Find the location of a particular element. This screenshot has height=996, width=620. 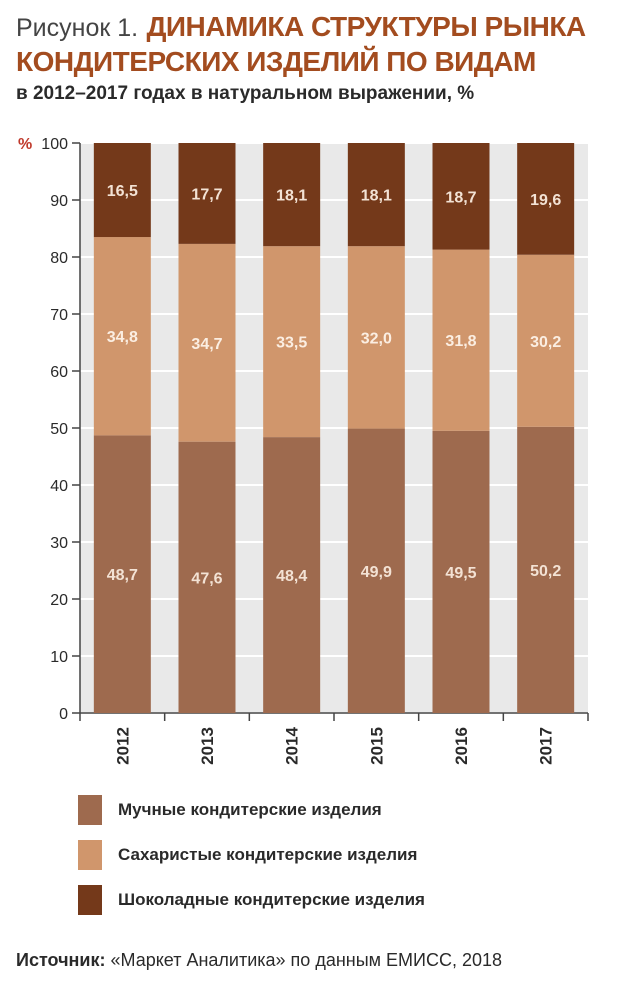

y-tick-label: 10 is located at coordinates (59, 657).